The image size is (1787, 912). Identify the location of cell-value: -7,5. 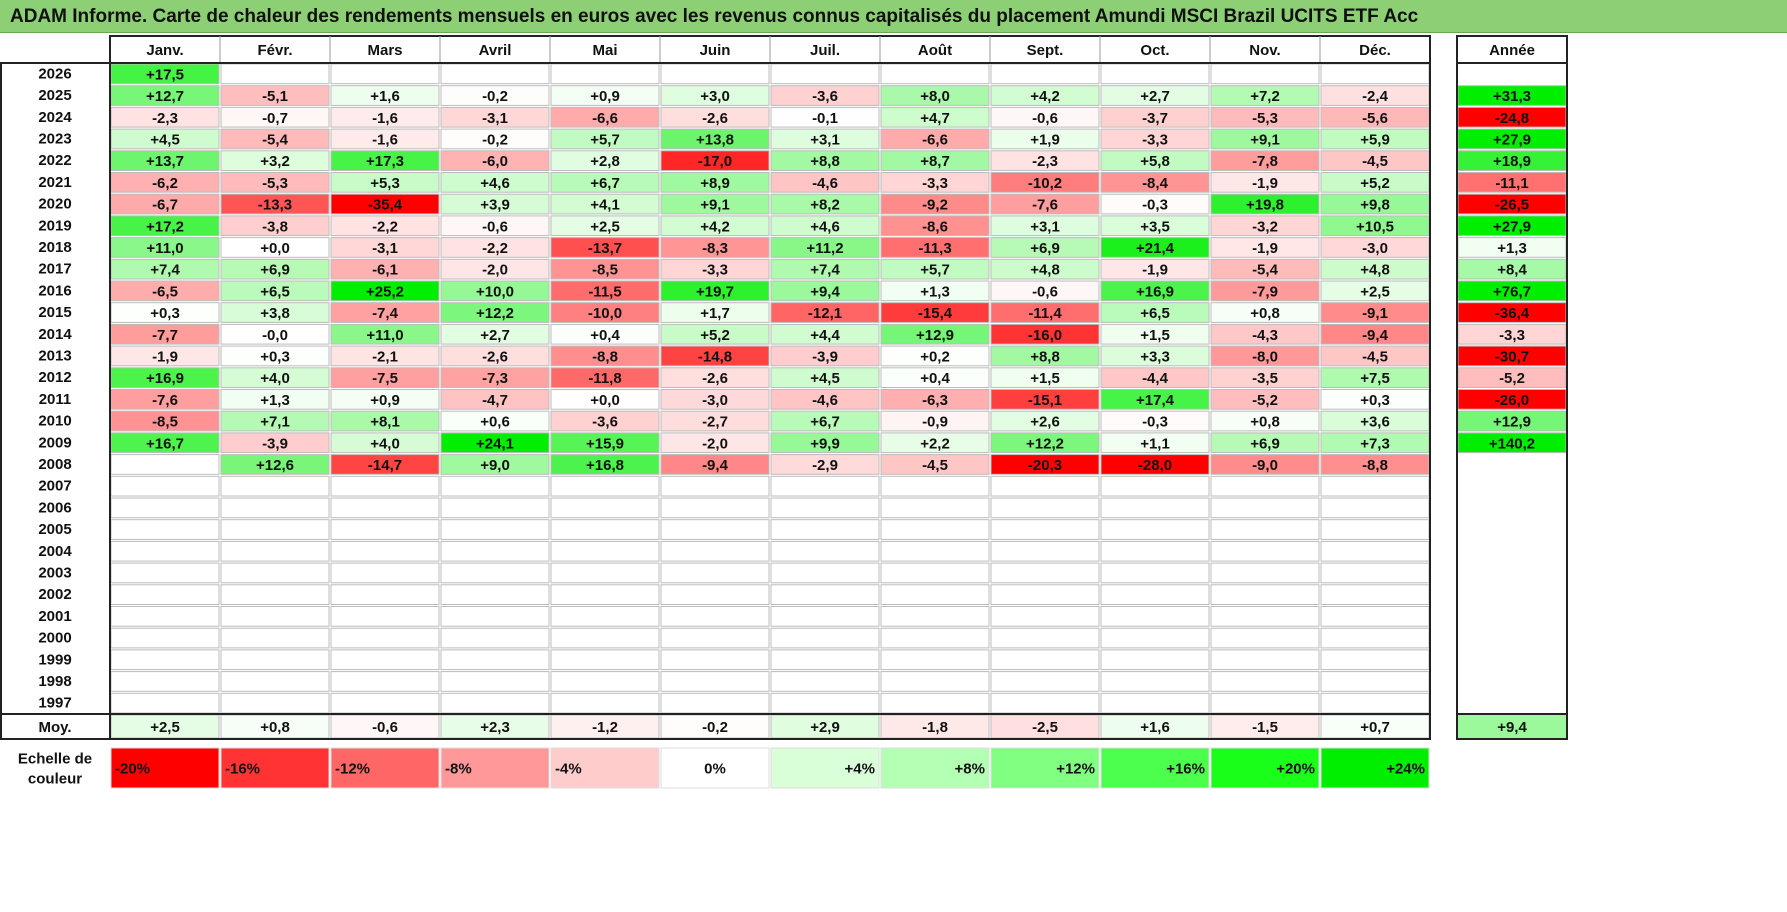
(385, 378).